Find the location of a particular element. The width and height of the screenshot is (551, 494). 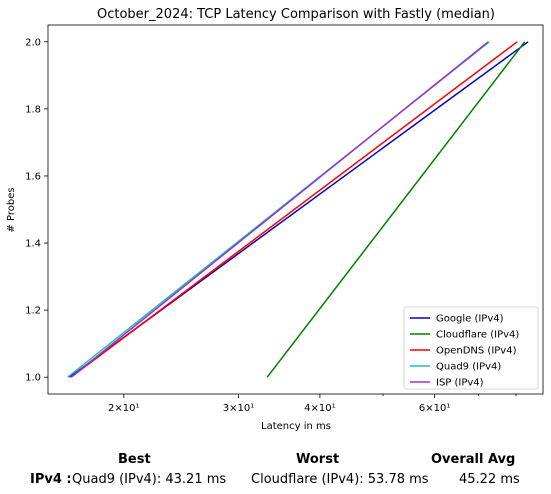

legend-entry: Cloudflare (IPv4) is located at coordinates (477, 335).